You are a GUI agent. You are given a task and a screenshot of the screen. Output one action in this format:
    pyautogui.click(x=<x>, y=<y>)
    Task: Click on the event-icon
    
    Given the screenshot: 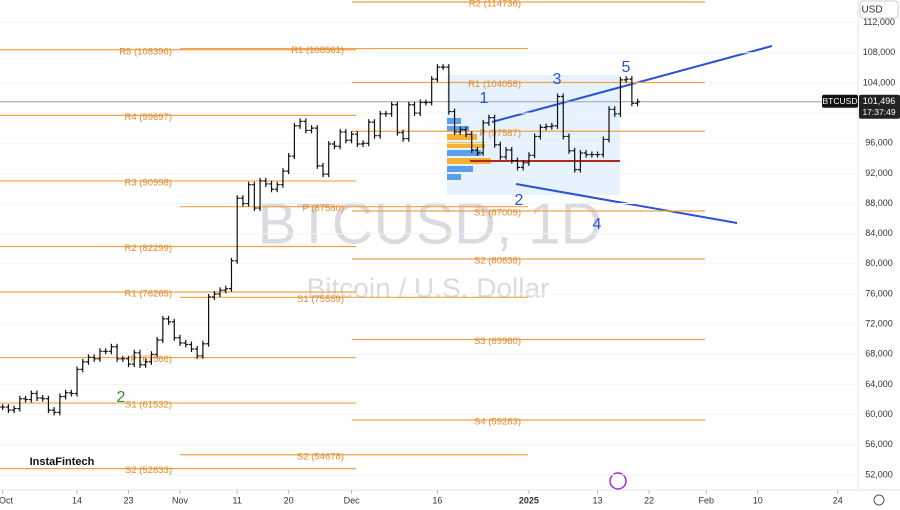 What is the action you would take?
    pyautogui.click(x=618, y=481)
    